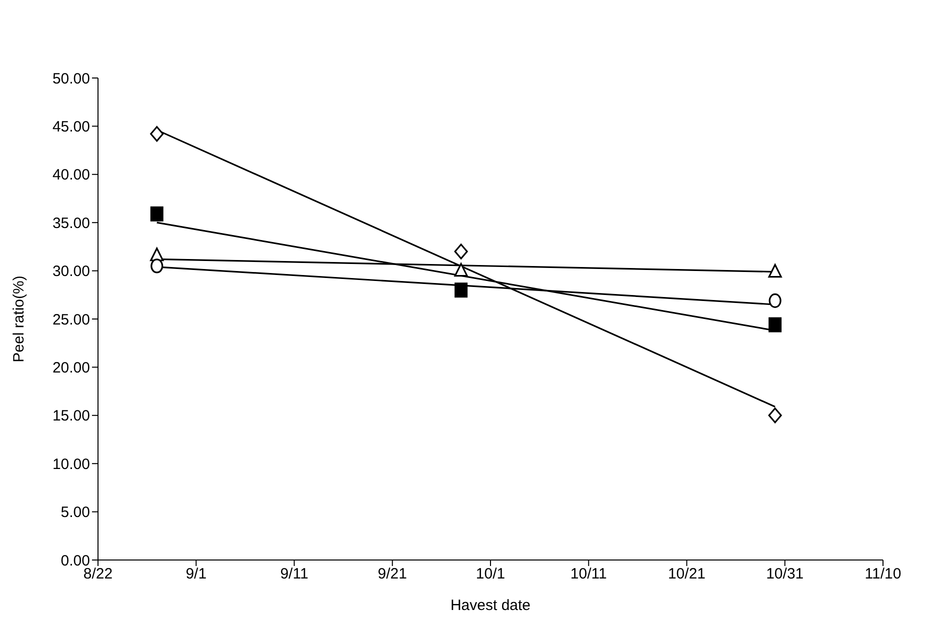 This screenshot has height=631, width=927. Describe the element at coordinates (491, 574) in the screenshot. I see `x-tick-label: 10/1` at that location.